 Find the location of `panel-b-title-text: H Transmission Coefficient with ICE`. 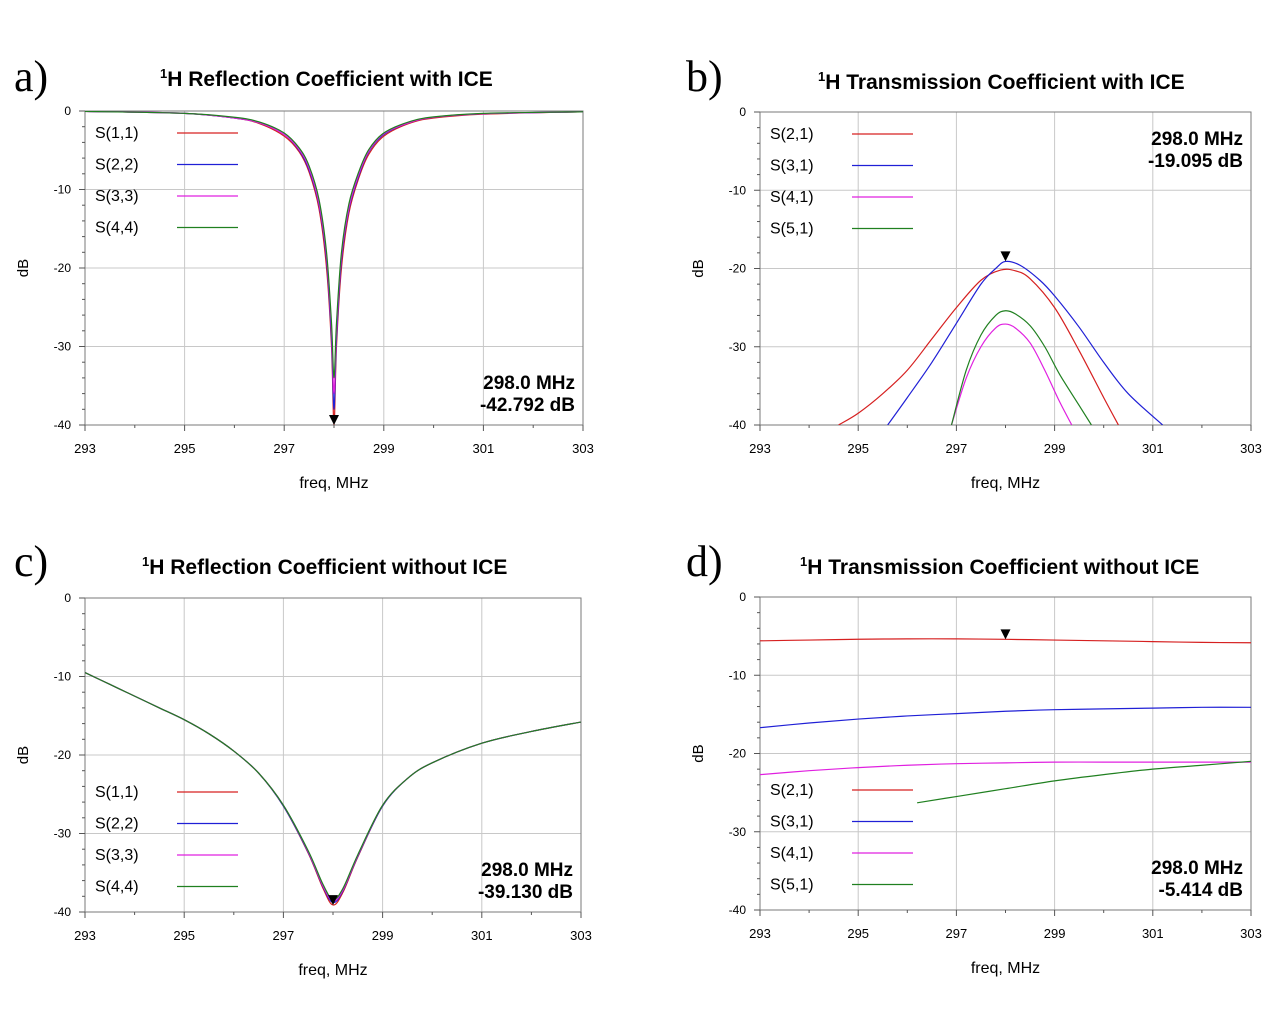

panel-b-title-text: H Transmission Coefficient with ICE is located at coordinates (1005, 82).